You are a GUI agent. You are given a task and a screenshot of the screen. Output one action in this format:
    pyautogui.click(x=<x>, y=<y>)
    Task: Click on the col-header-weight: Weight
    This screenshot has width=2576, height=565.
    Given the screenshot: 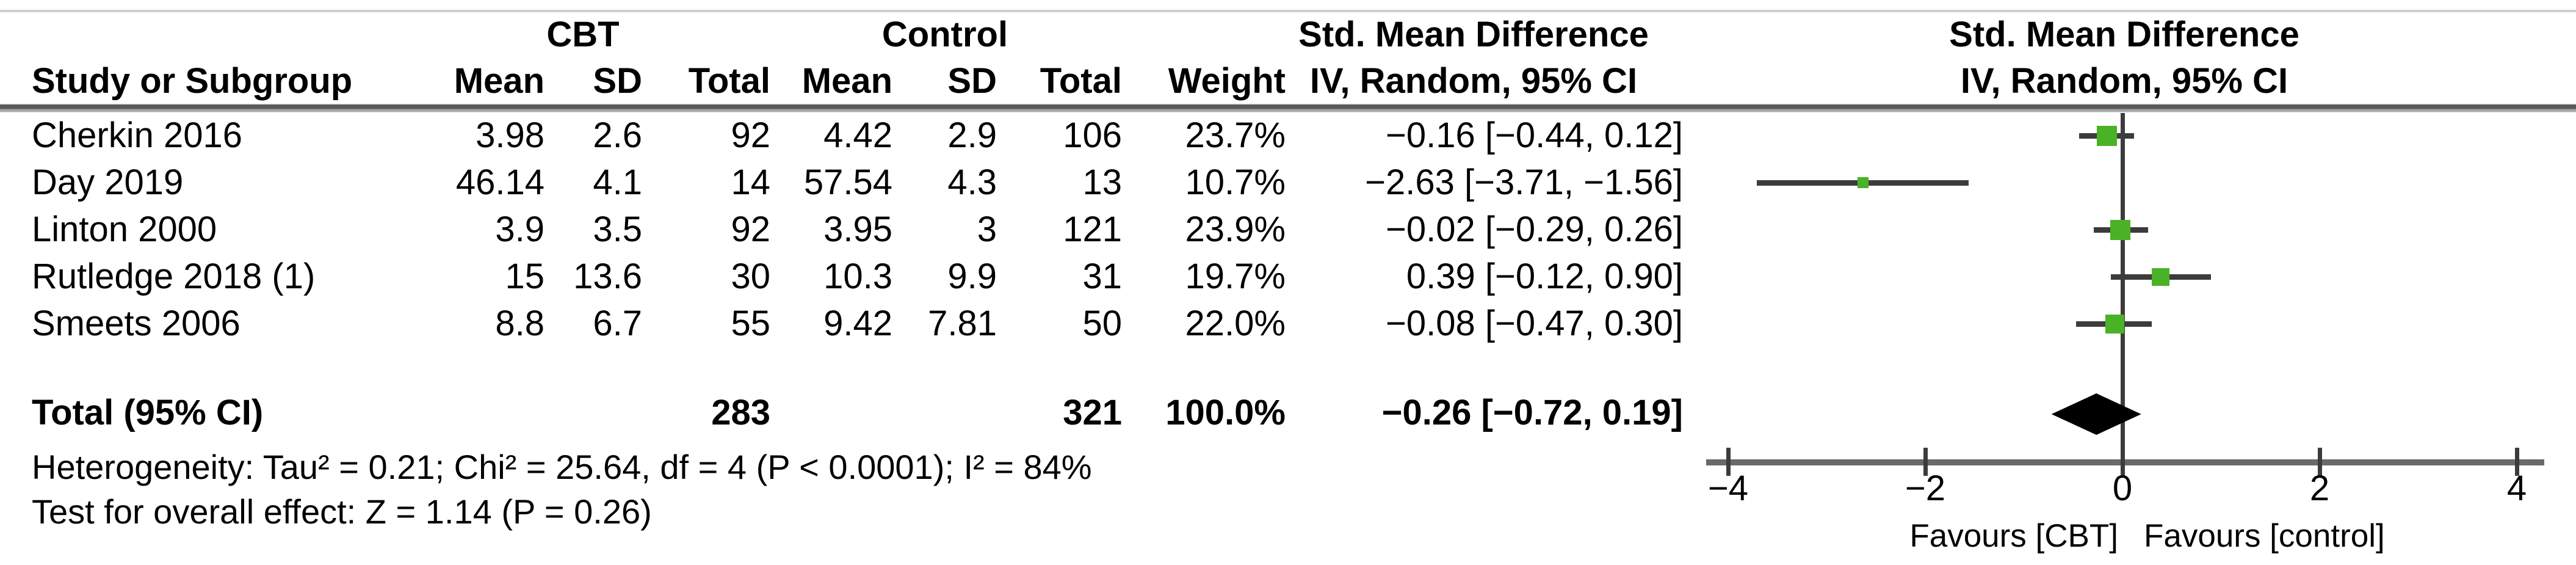 What is the action you would take?
    pyautogui.click(x=1227, y=81)
    